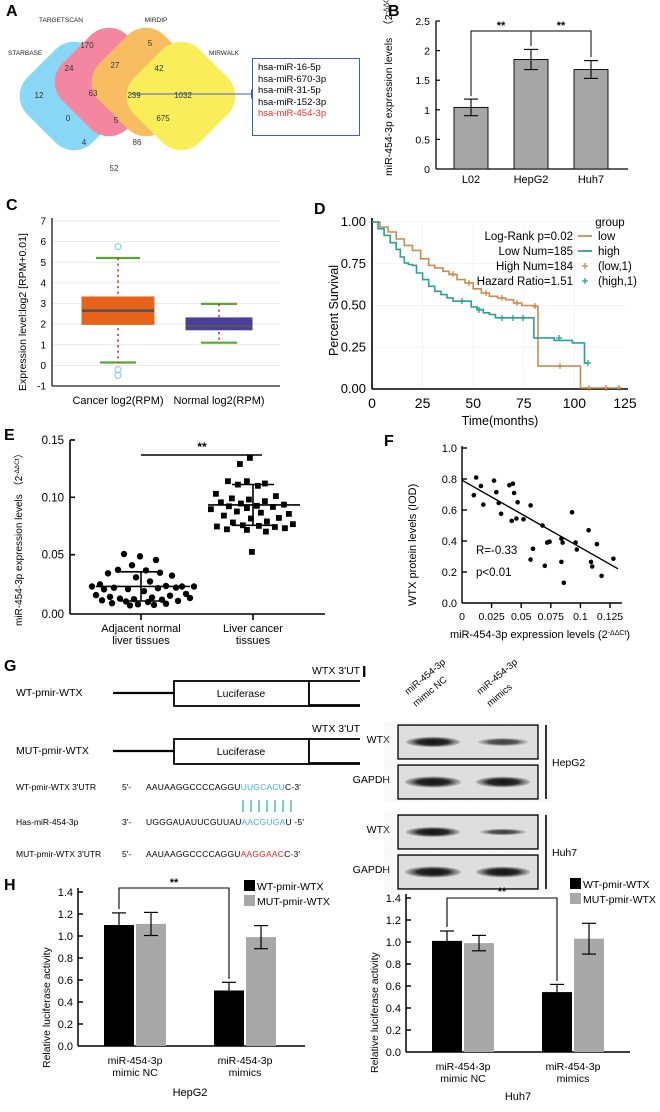 The image size is (660, 1112). What do you see at coordinates (471, 138) in the screenshot?
I see `panel-b-bar-l02` at bounding box center [471, 138].